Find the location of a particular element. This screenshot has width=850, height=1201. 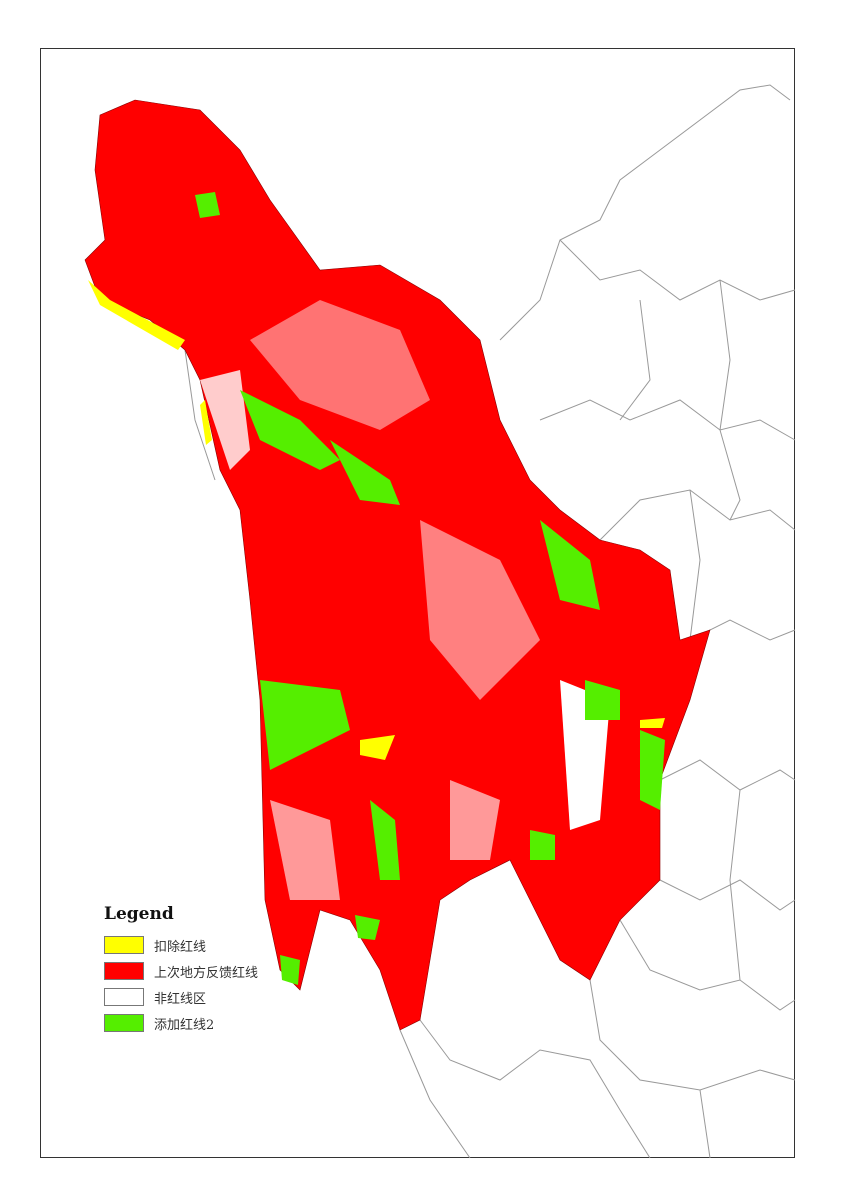

legend-item-deducted-redline: 扣除红线 is located at coordinates (181, 945).